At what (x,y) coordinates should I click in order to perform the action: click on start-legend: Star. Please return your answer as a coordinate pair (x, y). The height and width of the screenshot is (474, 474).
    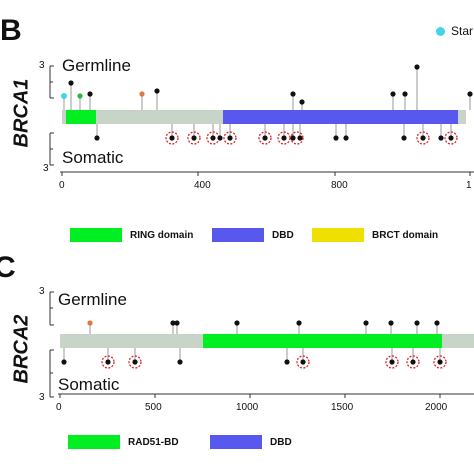
    Looking at the image, I should click on (454, 31).